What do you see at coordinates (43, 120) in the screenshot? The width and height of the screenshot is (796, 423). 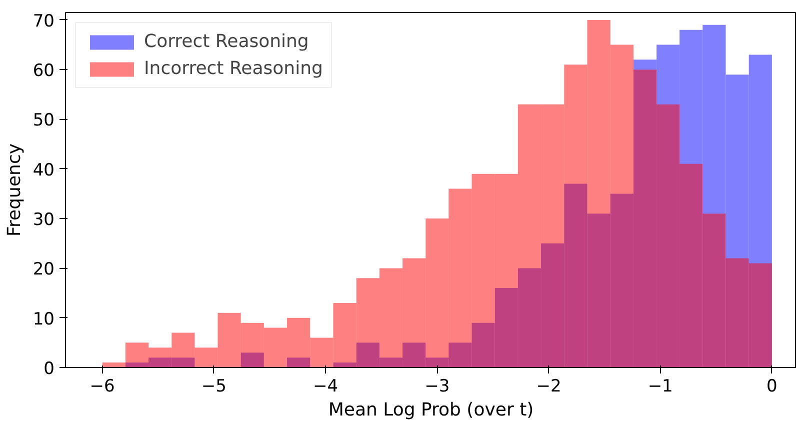 I see `y-tick-label: 50` at bounding box center [43, 120].